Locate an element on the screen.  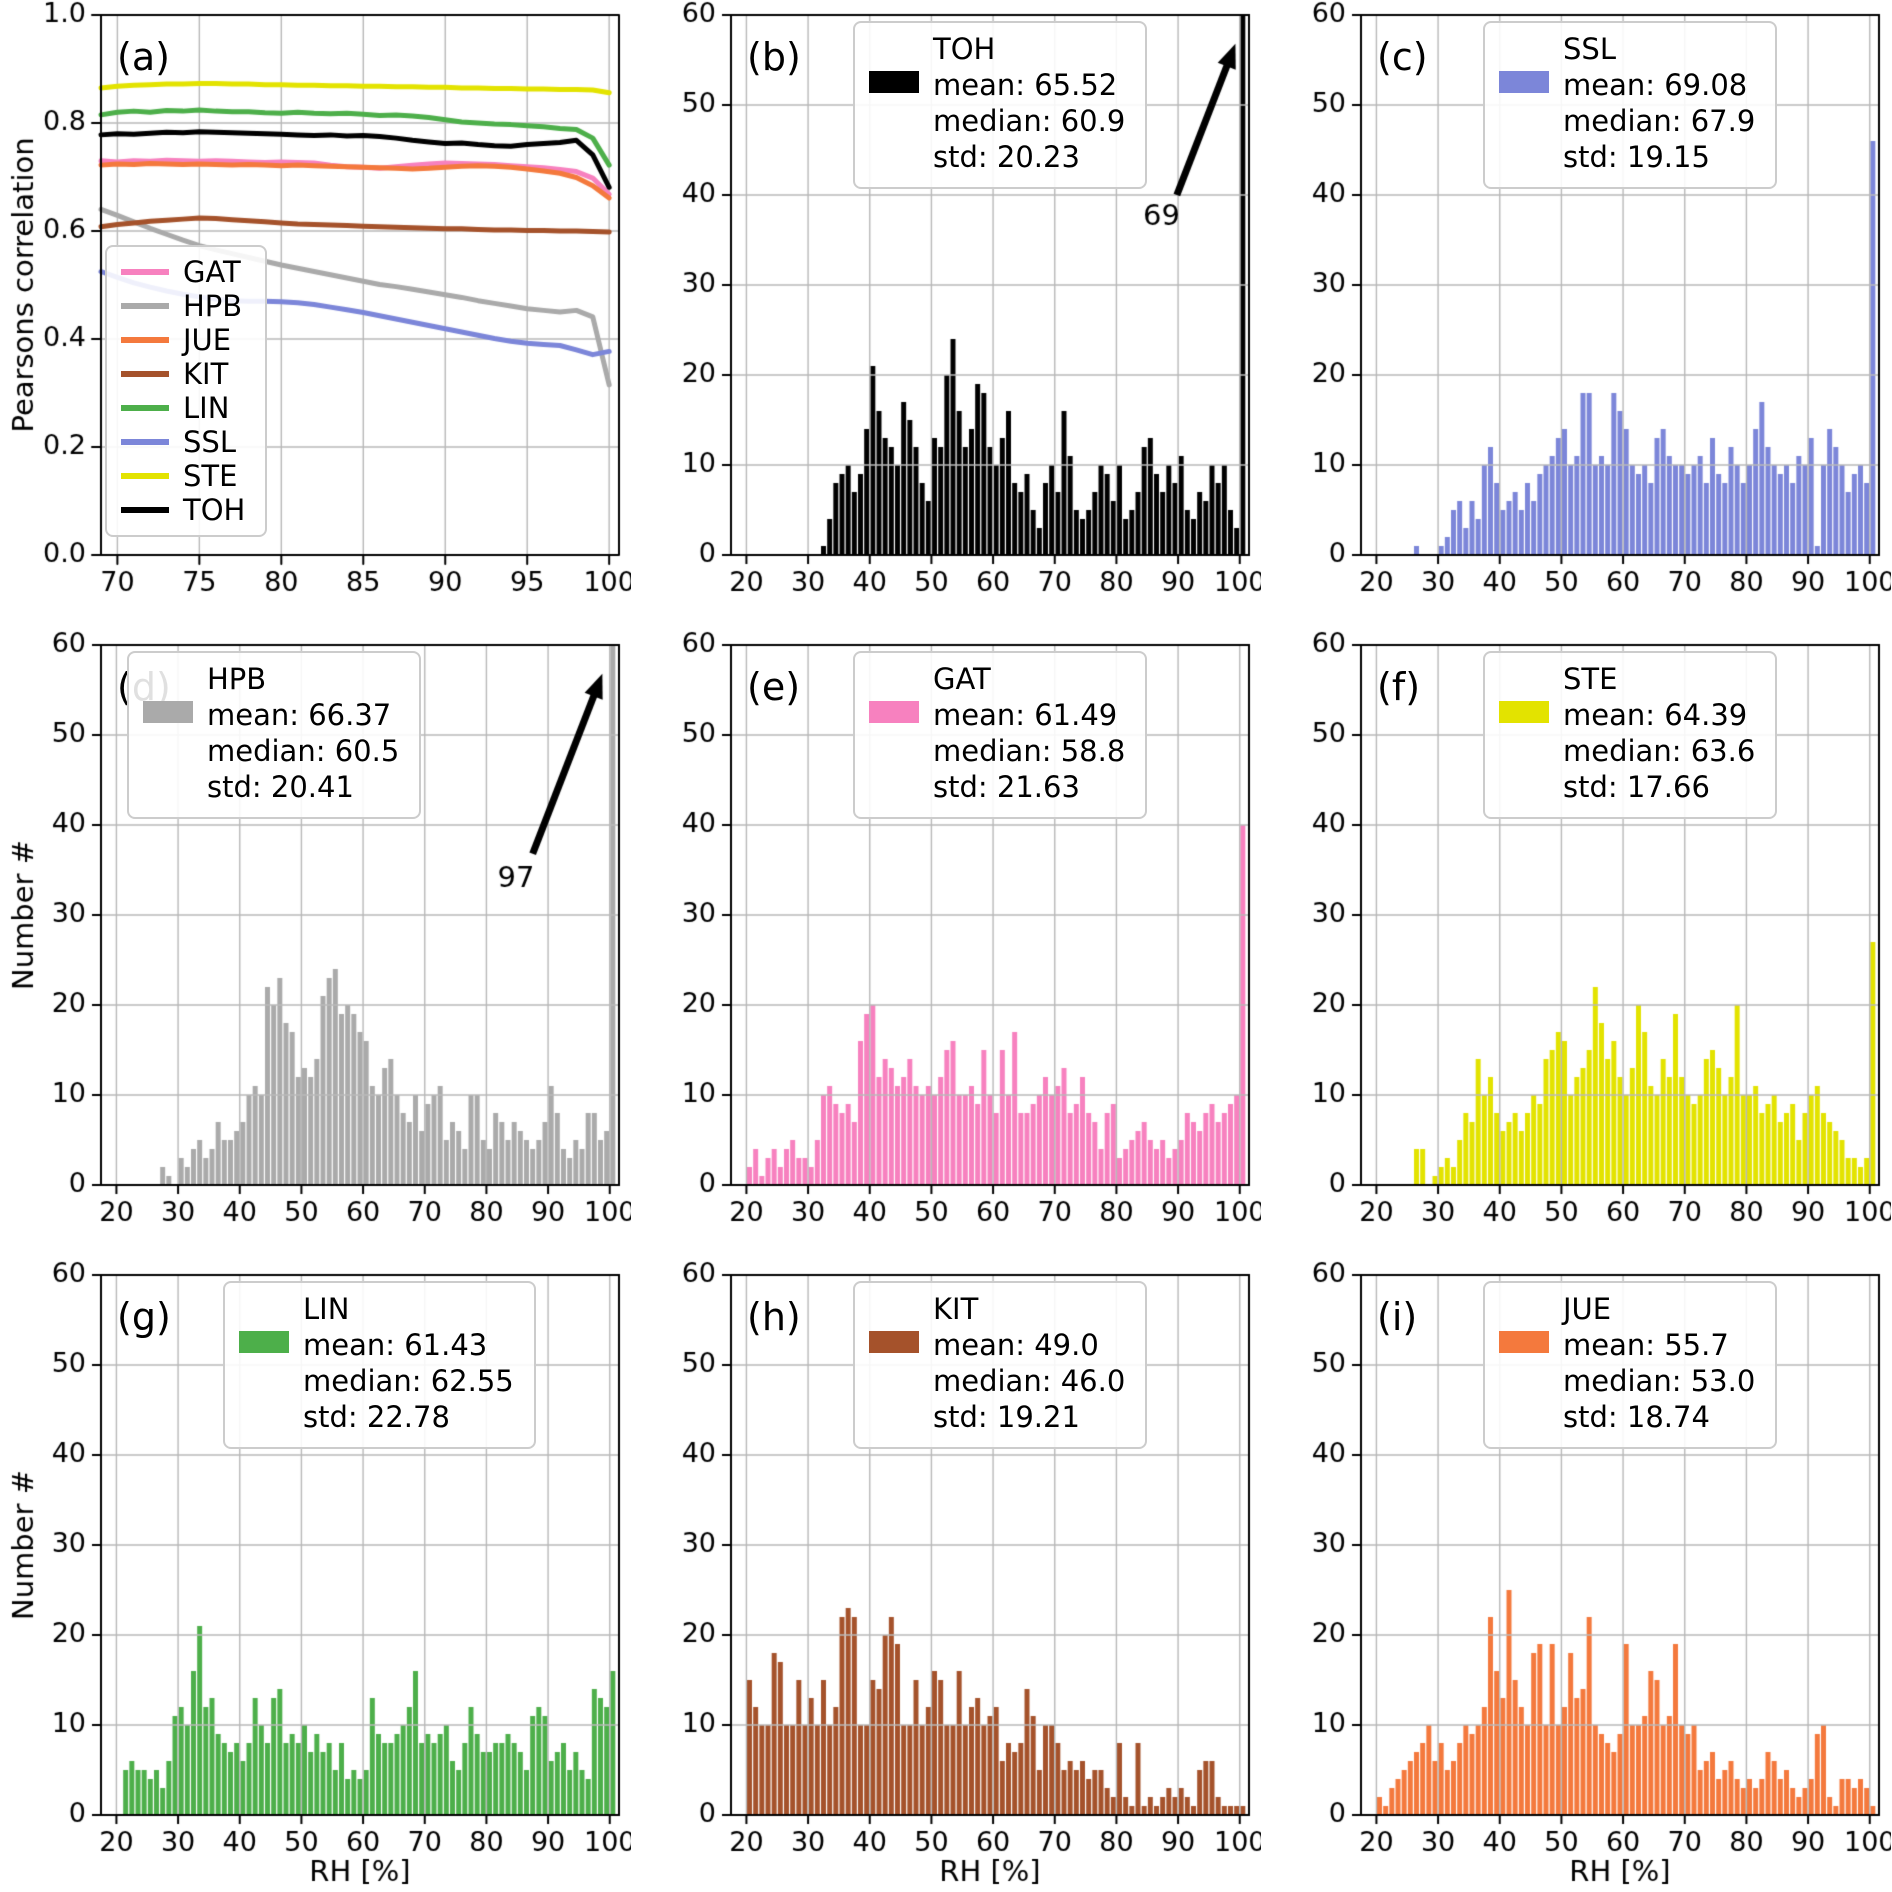
gat-line-swatch is located at coordinates (145, 272).